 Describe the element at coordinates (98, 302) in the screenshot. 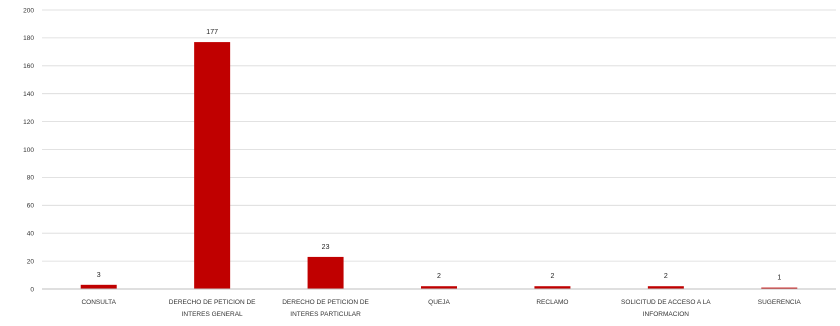

I see `x-category-label: CONSULTA` at that location.